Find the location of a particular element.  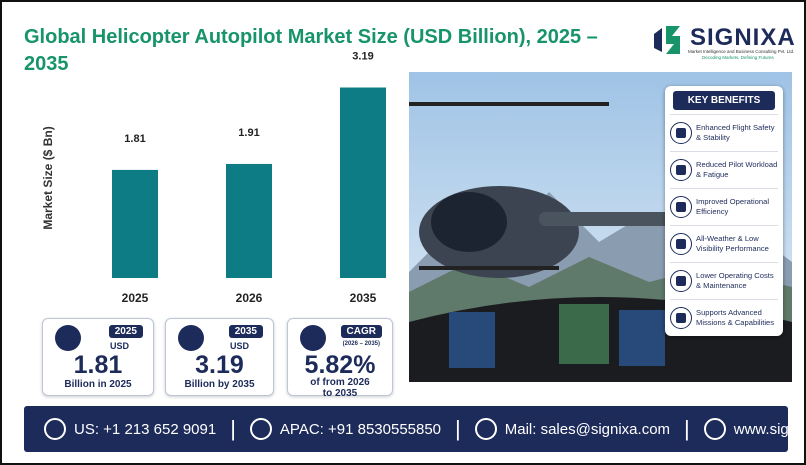

benefit-item: Lower Operating Costs & Maintenance is located at coordinates (724, 280).